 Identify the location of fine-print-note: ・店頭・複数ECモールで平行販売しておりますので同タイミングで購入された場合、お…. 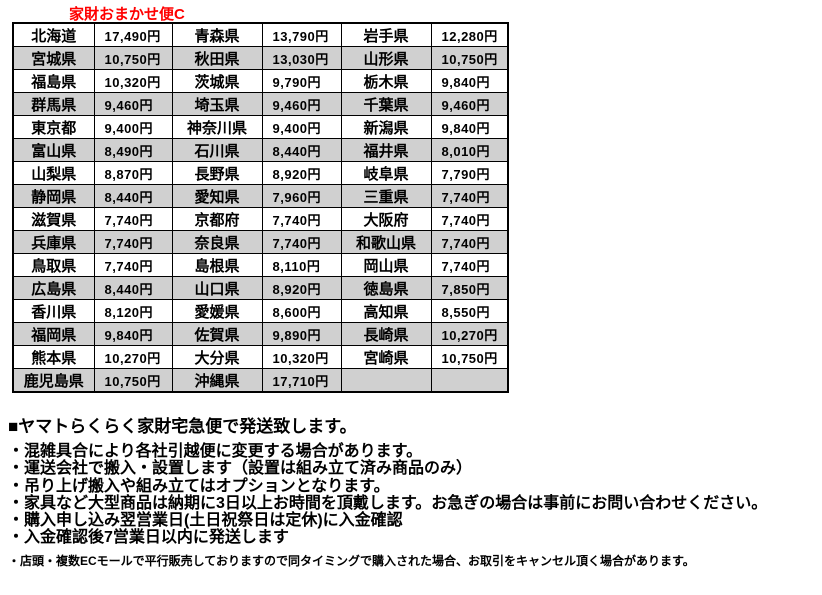
(351, 561).